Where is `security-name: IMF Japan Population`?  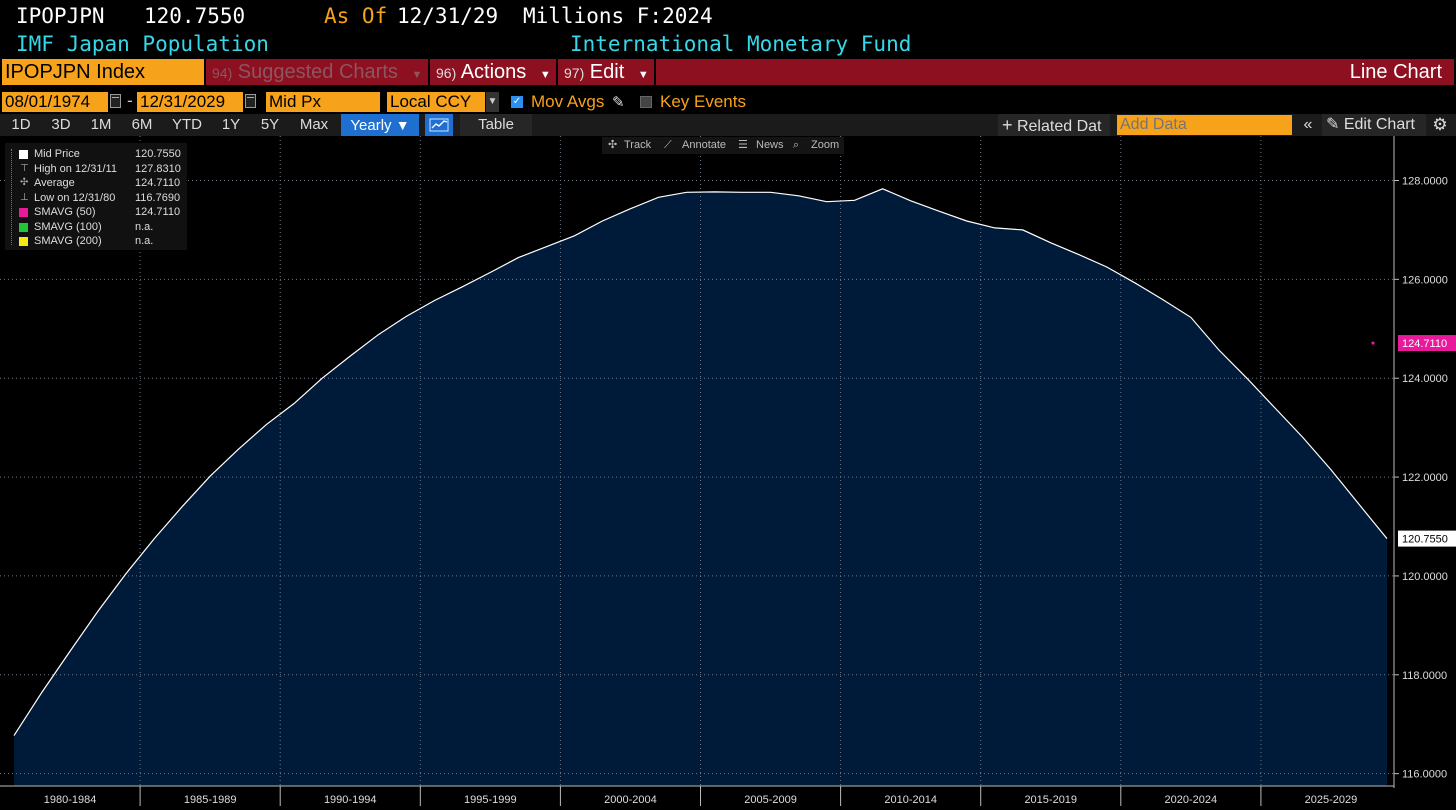
security-name: IMF Japan Population is located at coordinates (142, 44).